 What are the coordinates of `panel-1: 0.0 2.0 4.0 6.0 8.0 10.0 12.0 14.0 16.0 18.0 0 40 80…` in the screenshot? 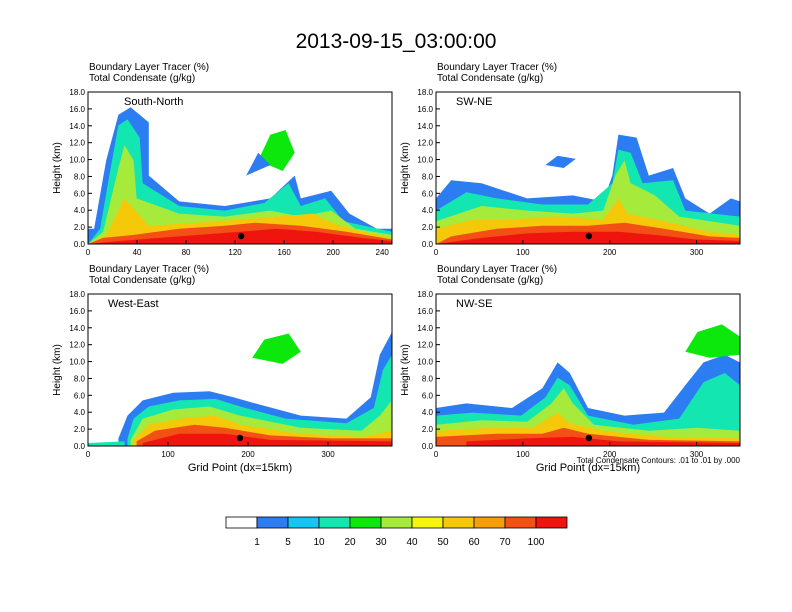 It's located at (222, 172).